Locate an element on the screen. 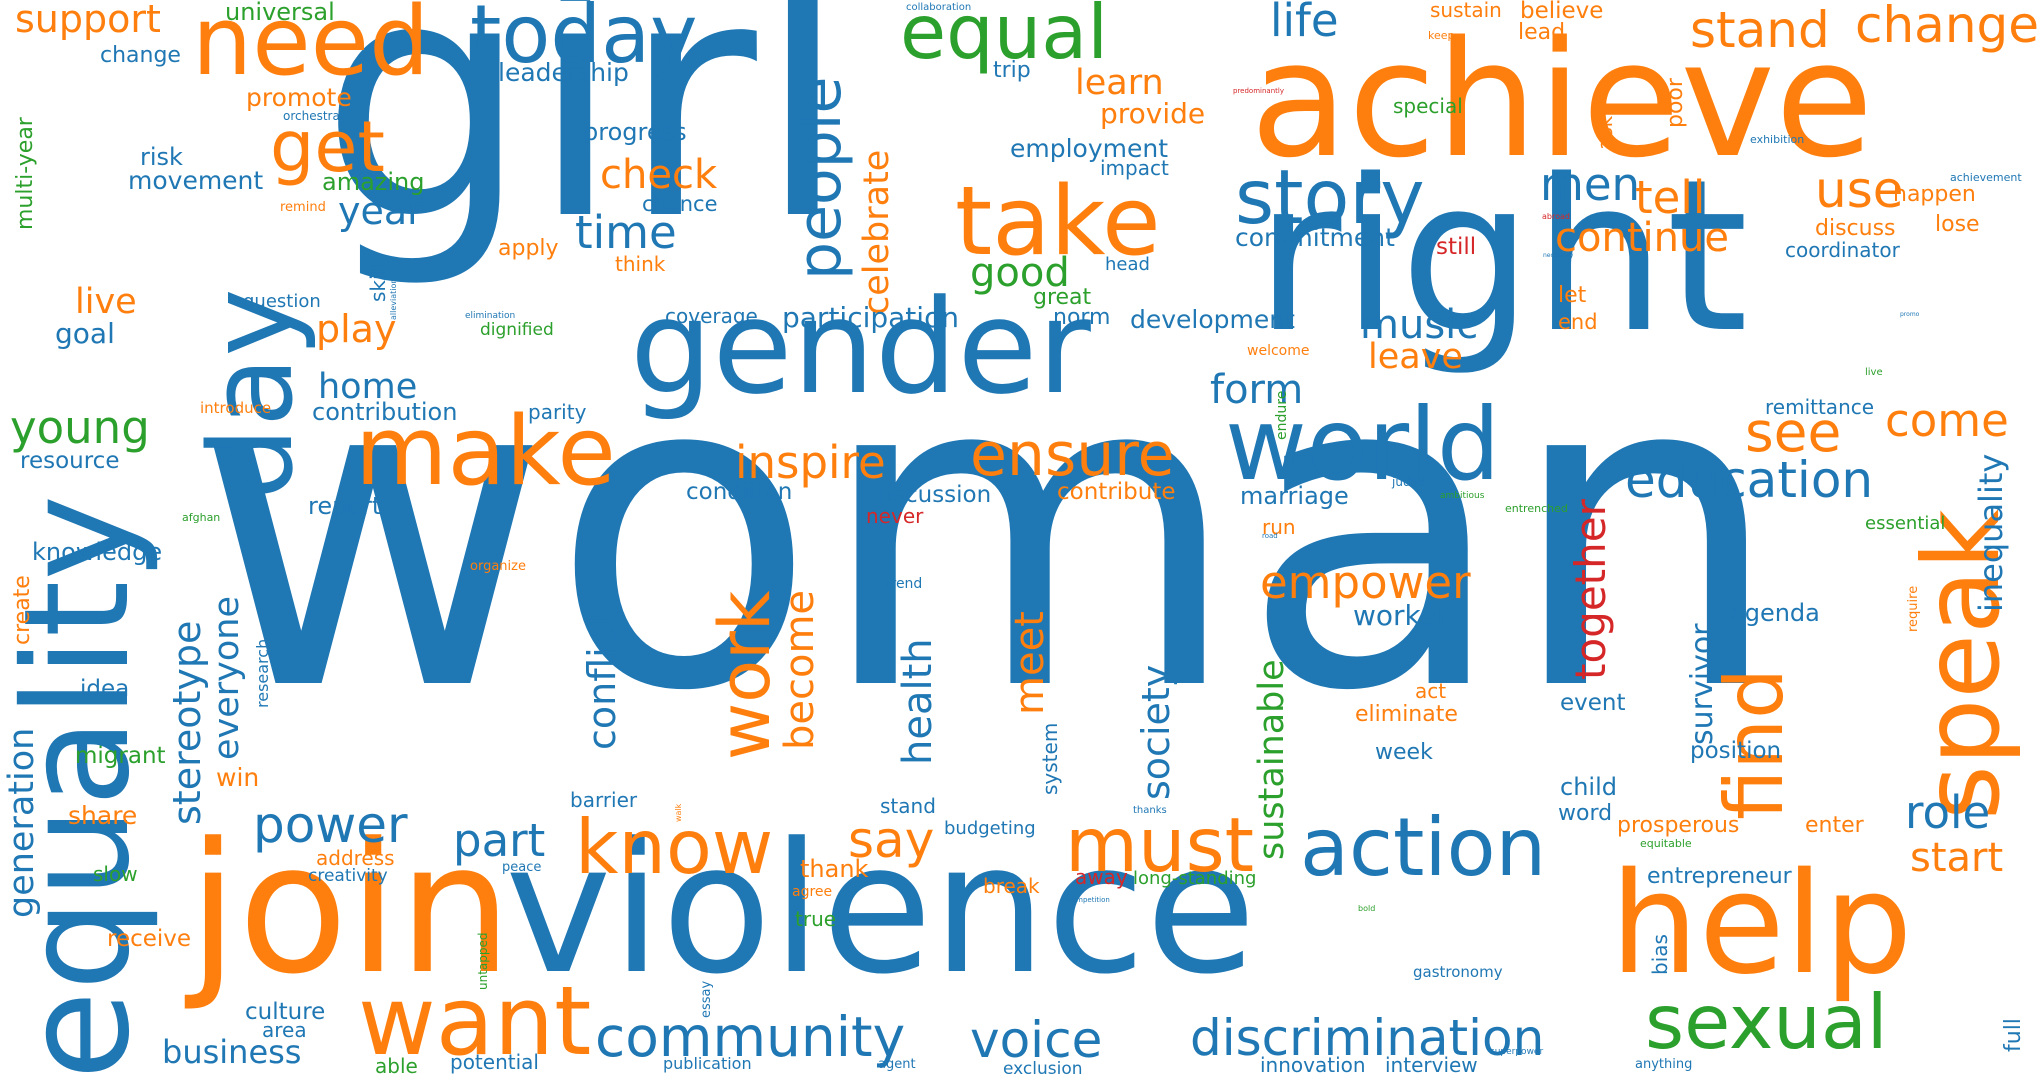  word-away: away is located at coordinates (1101, 877).